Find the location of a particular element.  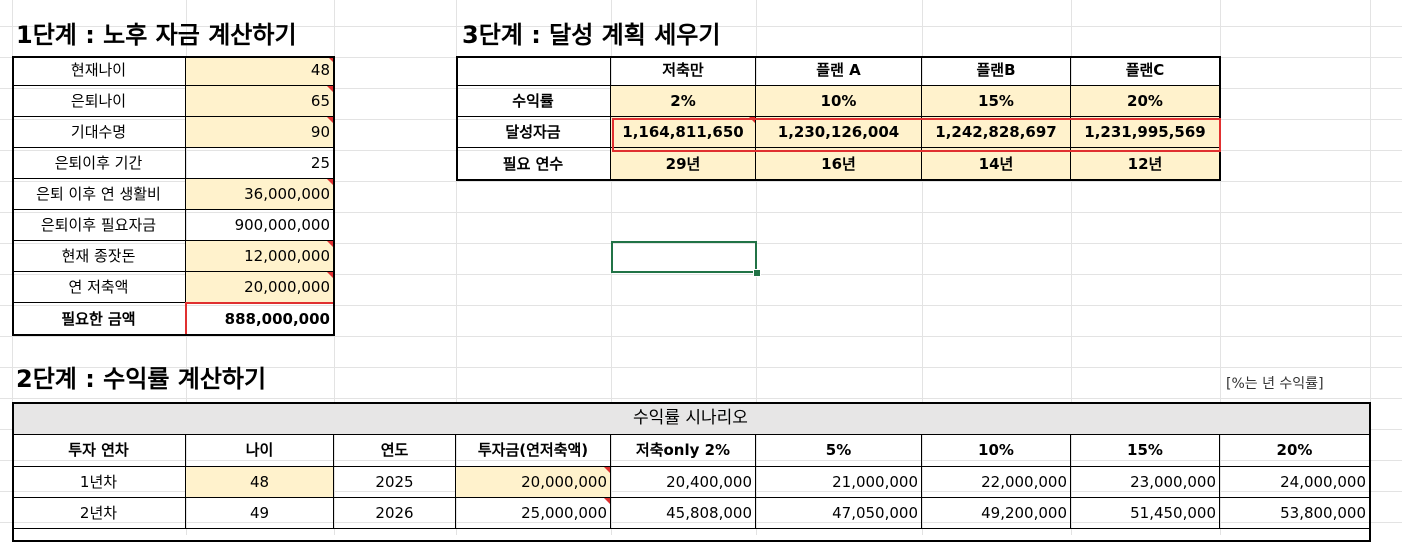

step3-value-cell: 1,230,126,004 is located at coordinates (839, 132).